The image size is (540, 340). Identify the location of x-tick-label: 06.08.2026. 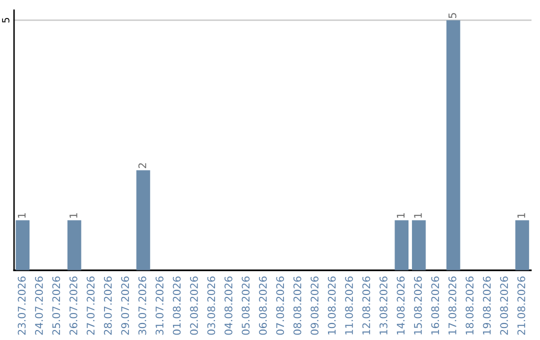
(262, 305).